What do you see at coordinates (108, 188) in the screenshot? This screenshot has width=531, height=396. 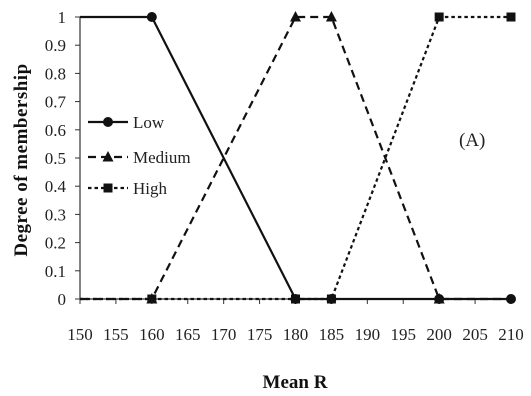 I see `legend-marker-high` at bounding box center [108, 188].